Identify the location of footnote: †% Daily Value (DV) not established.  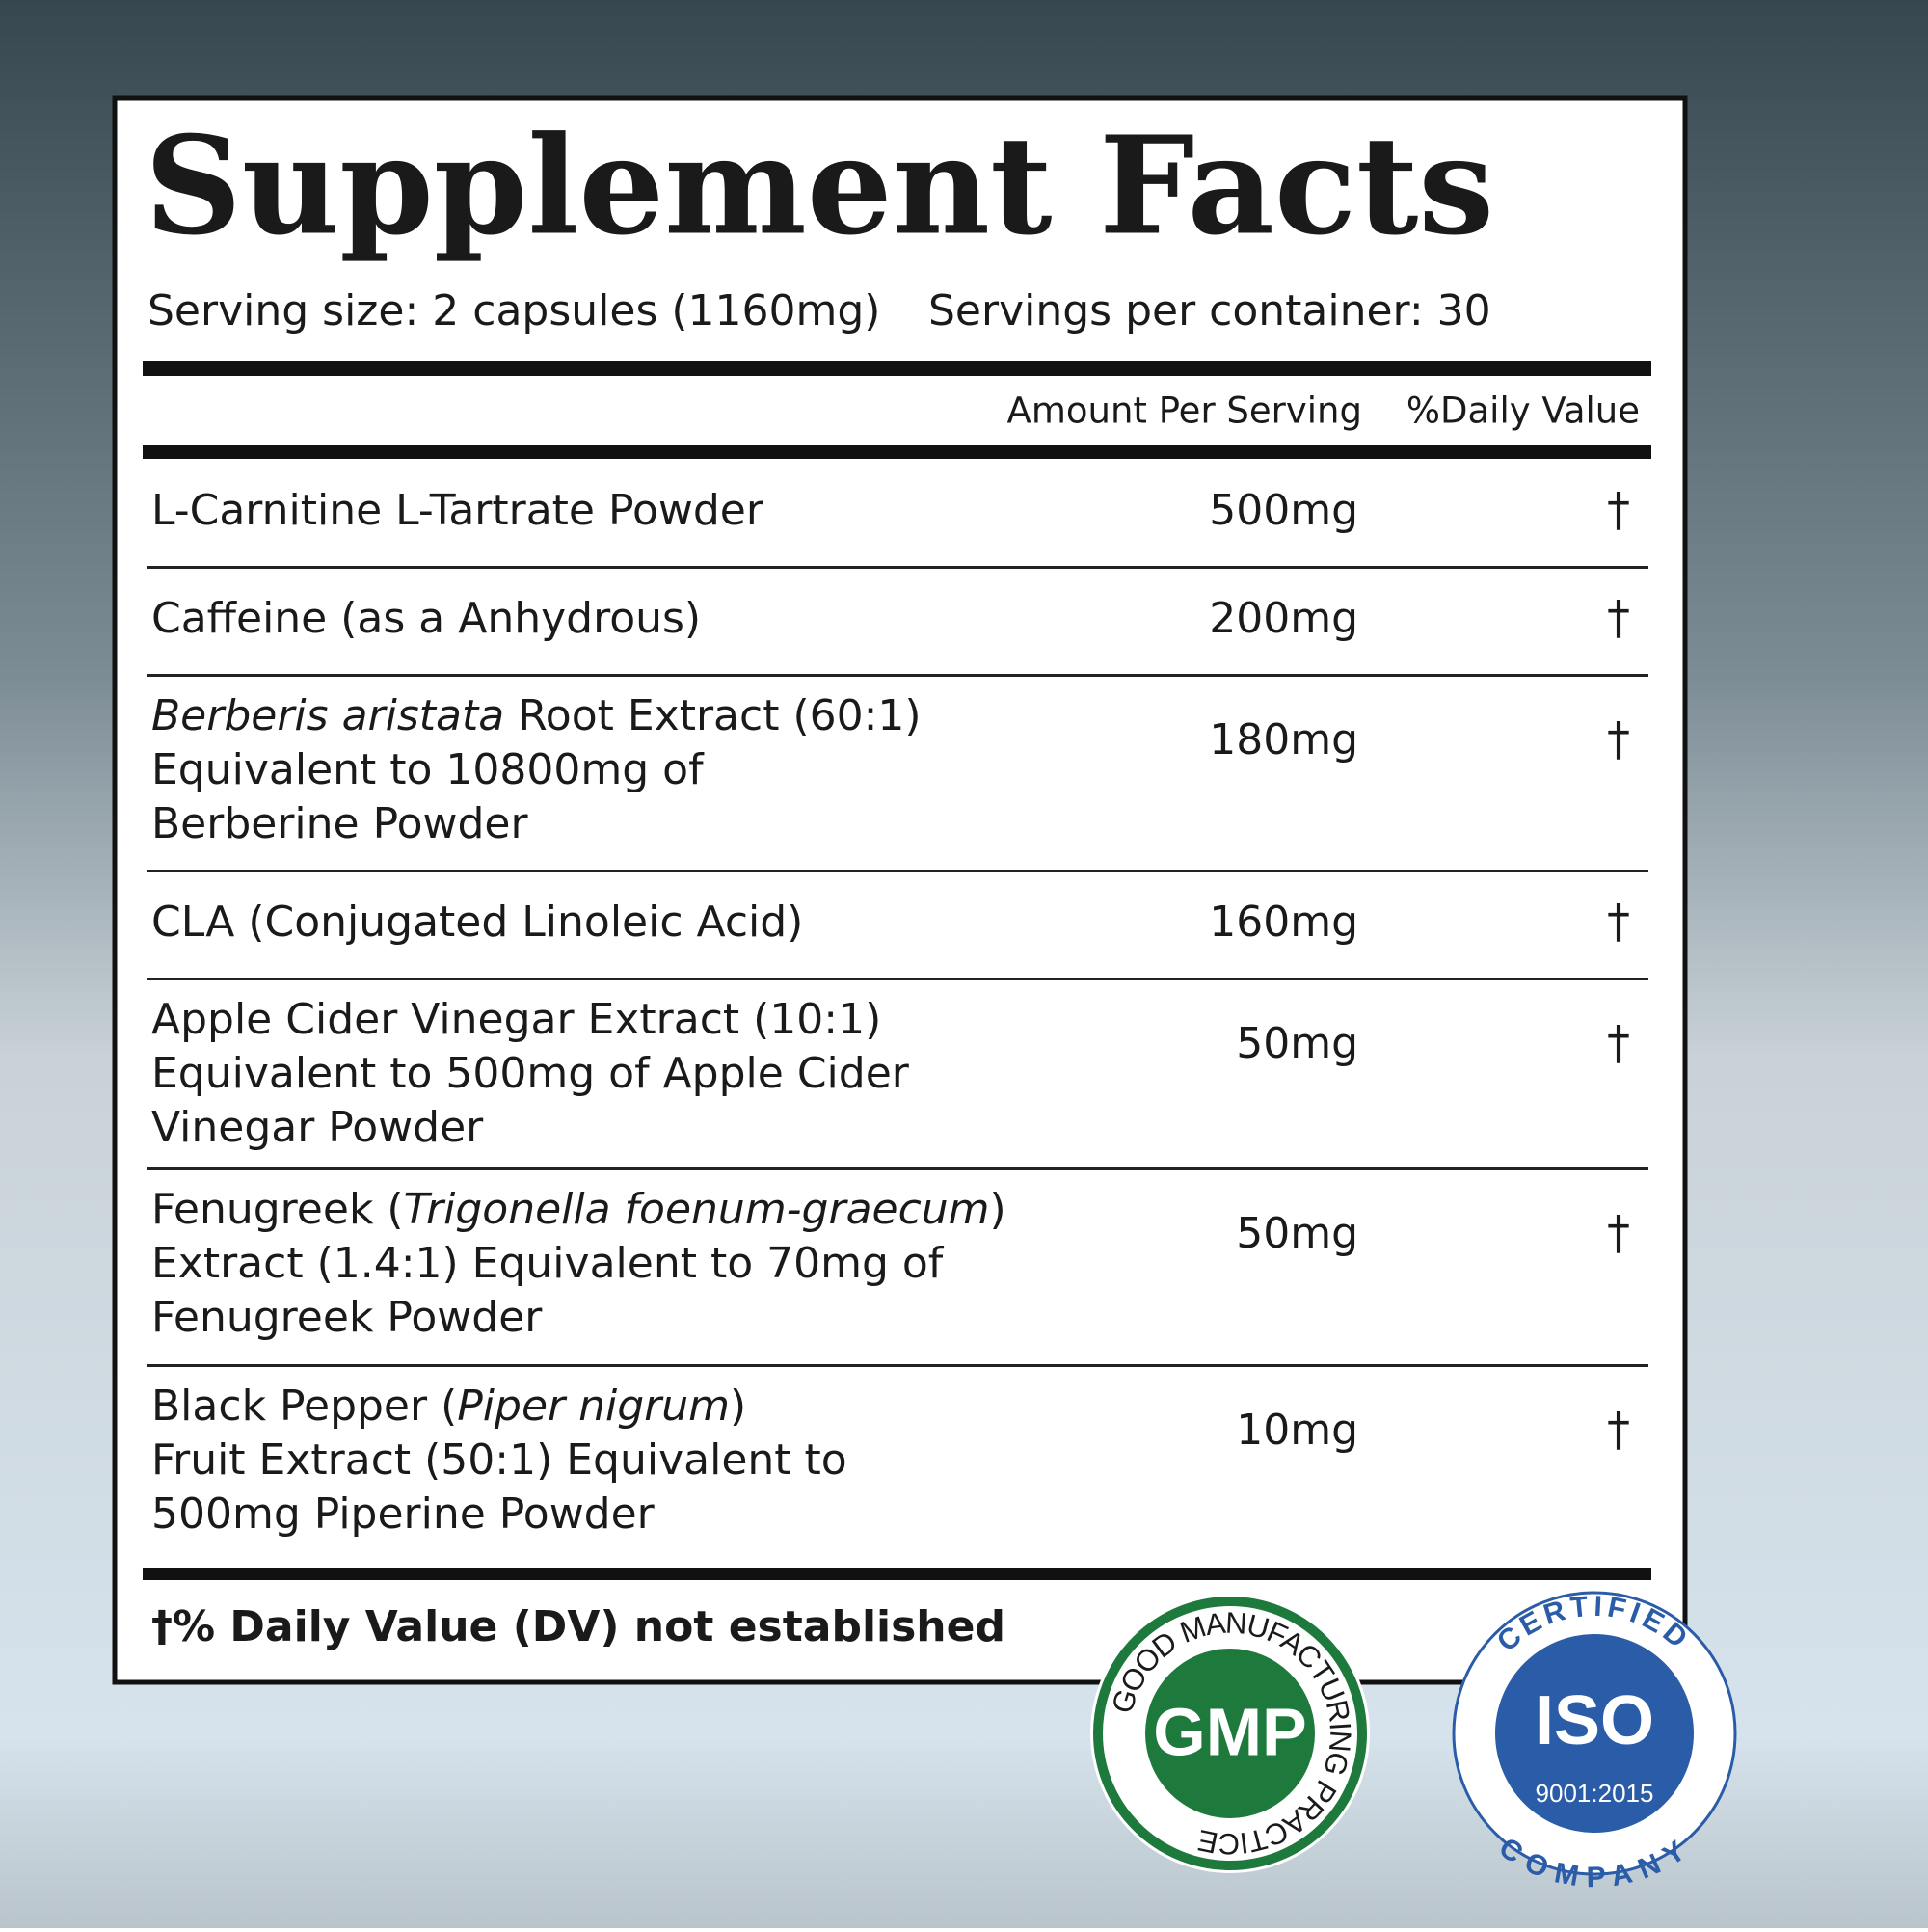
(578, 1627).